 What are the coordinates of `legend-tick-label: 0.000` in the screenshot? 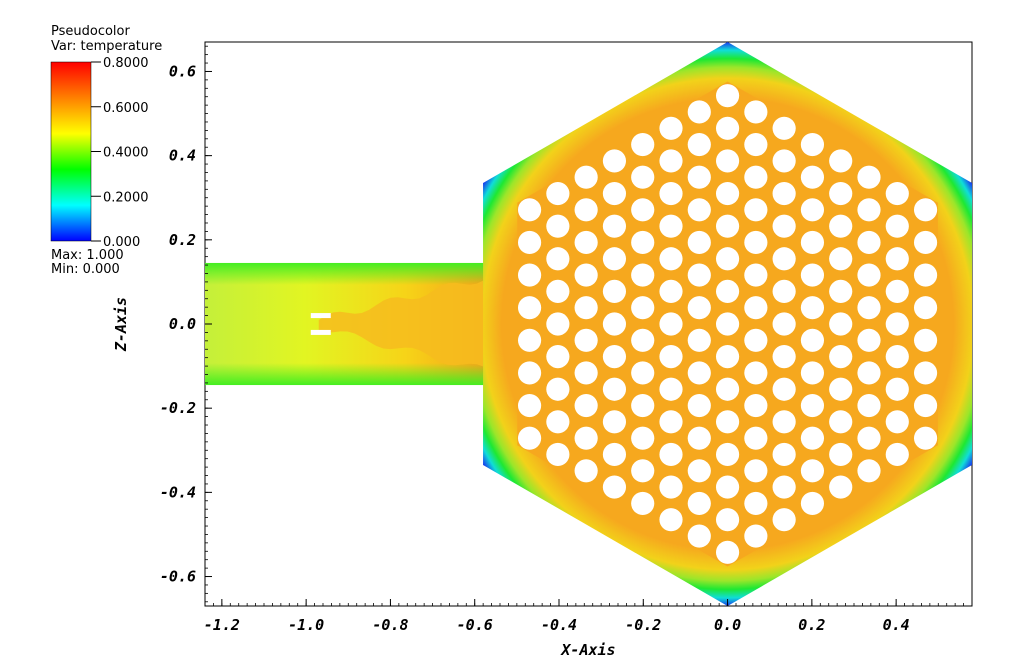 It's located at (121, 242).